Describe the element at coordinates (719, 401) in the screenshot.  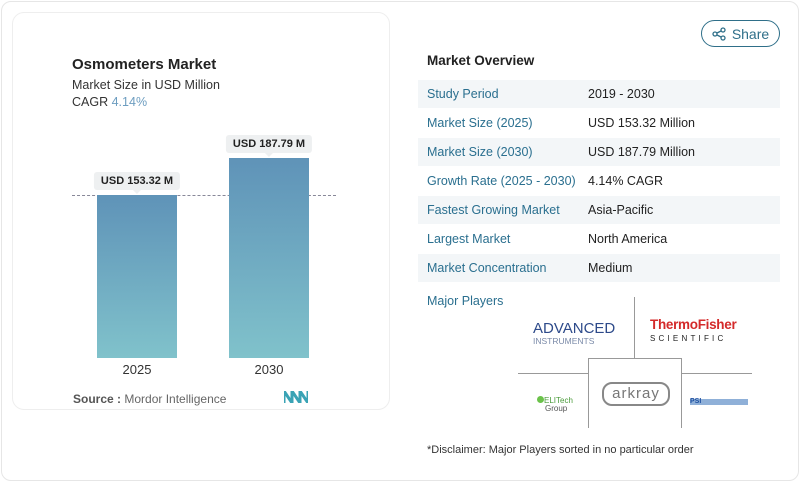
I see `psi-logo: PSI` at that location.